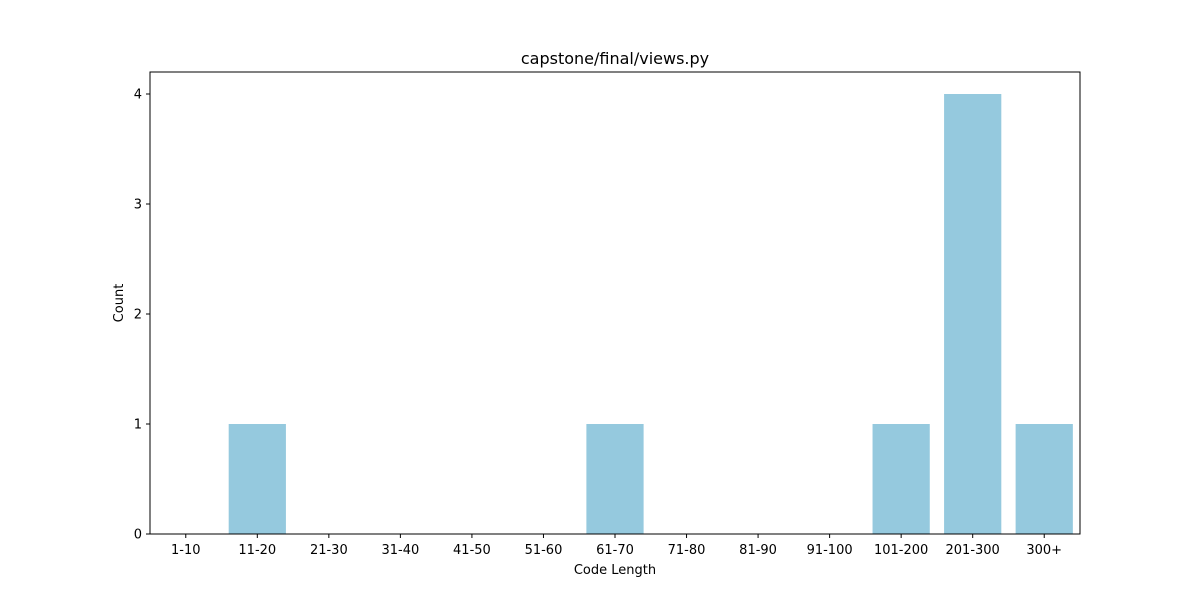 The image size is (1200, 600). What do you see at coordinates (138, 425) in the screenshot?
I see `y-tick-label: 1` at bounding box center [138, 425].